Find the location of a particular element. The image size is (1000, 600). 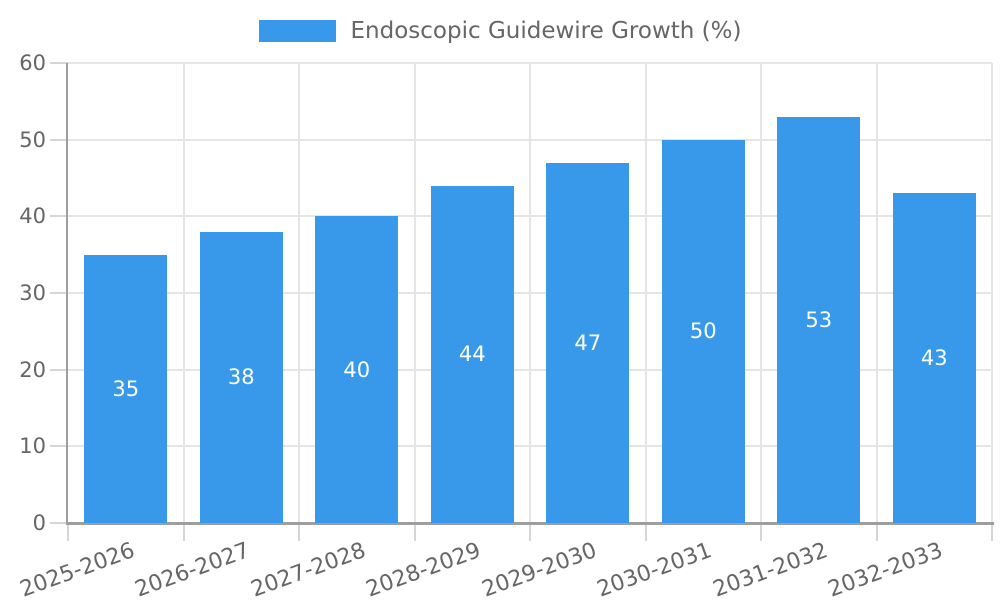

y-axis-label: 40 is located at coordinates (32, 216).